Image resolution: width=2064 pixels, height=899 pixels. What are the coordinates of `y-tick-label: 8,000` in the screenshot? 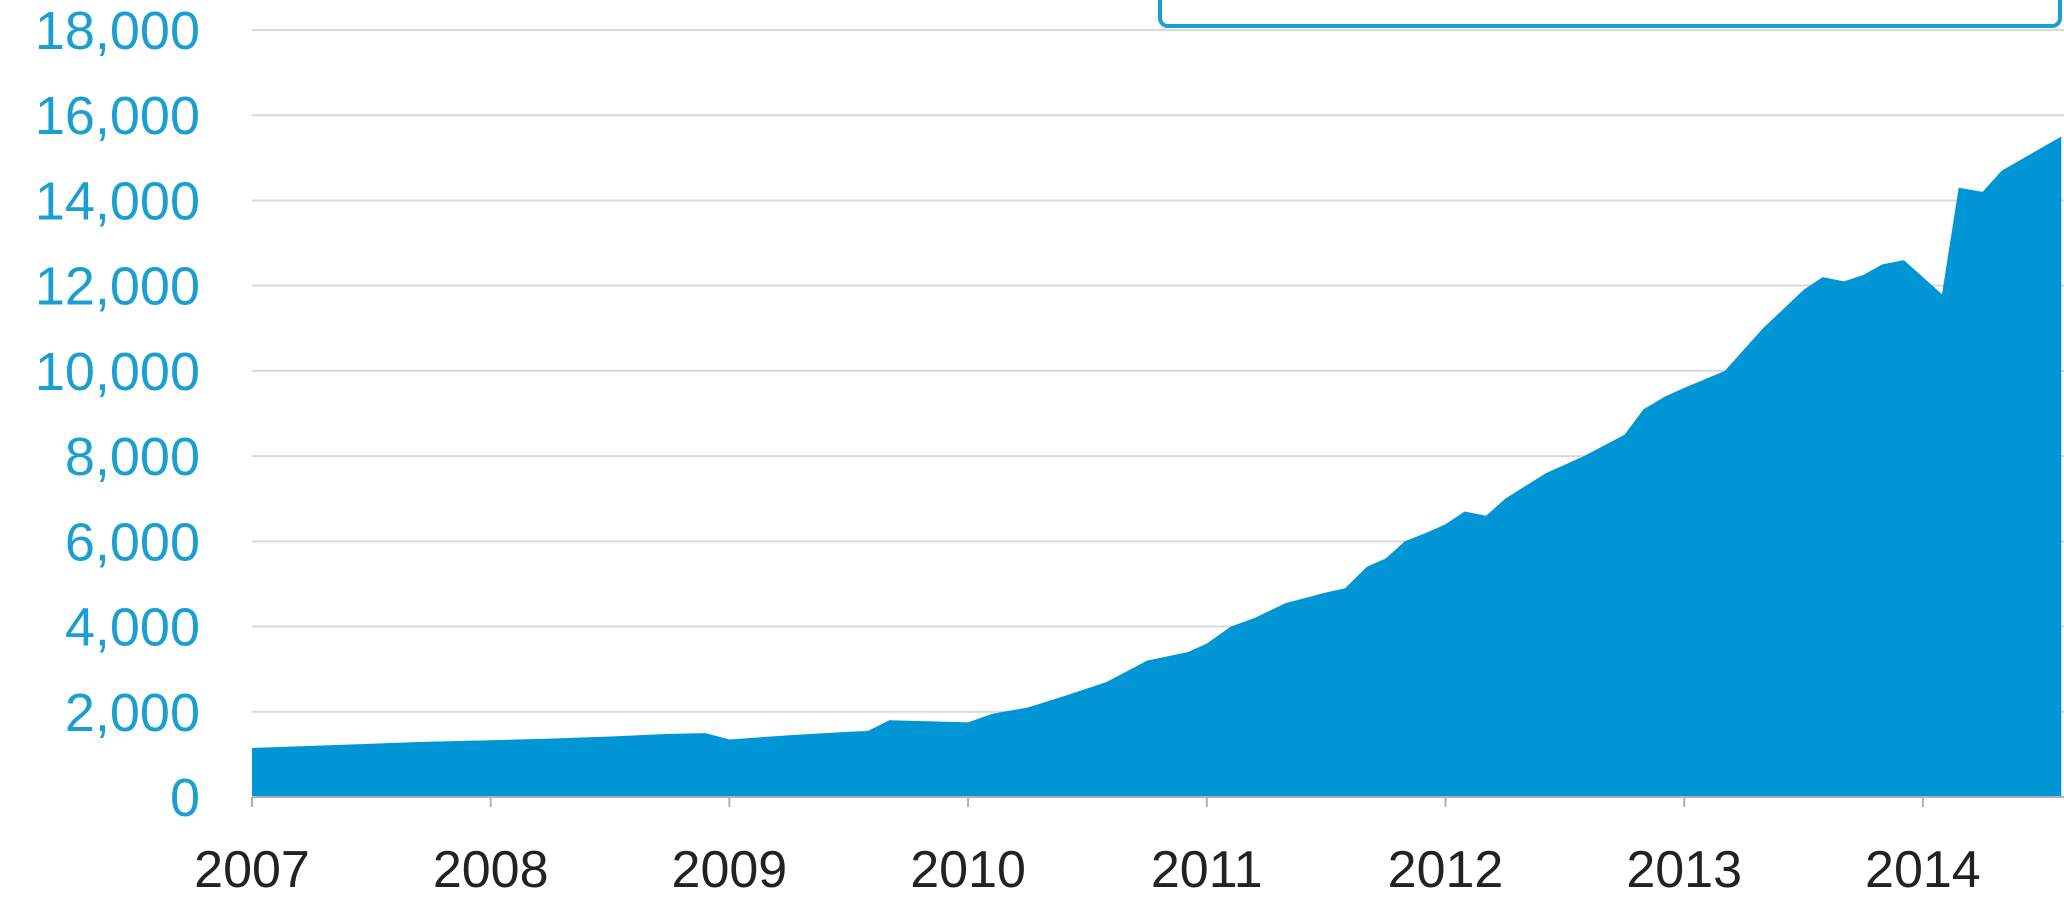 It's located at (132, 457).